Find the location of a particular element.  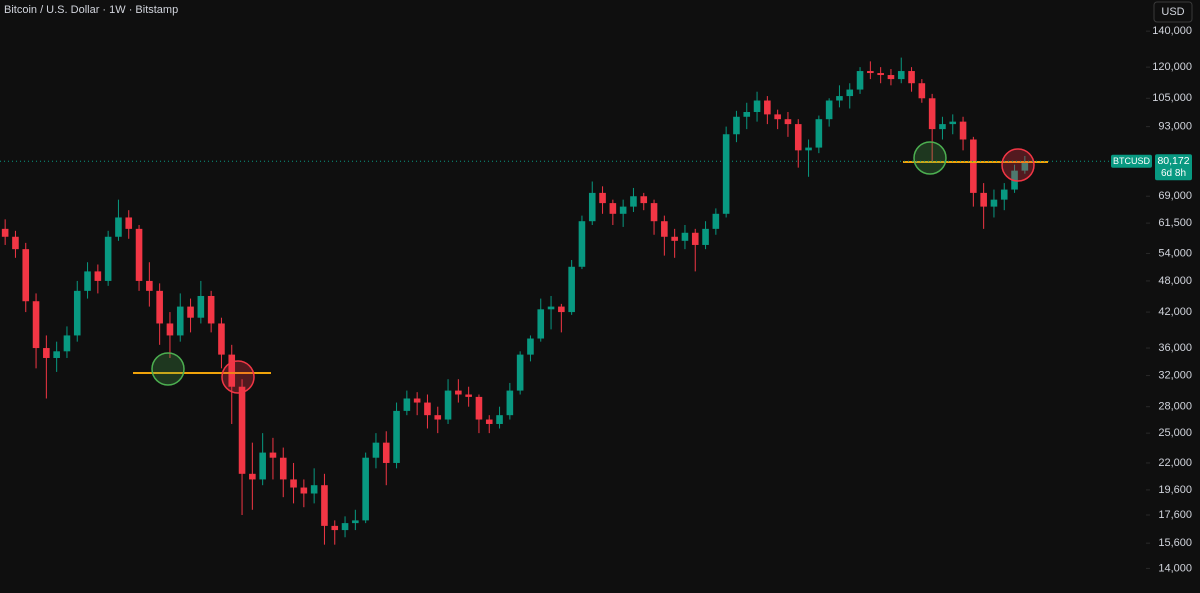

y-tick-label: 61,500 is located at coordinates (1175, 223).